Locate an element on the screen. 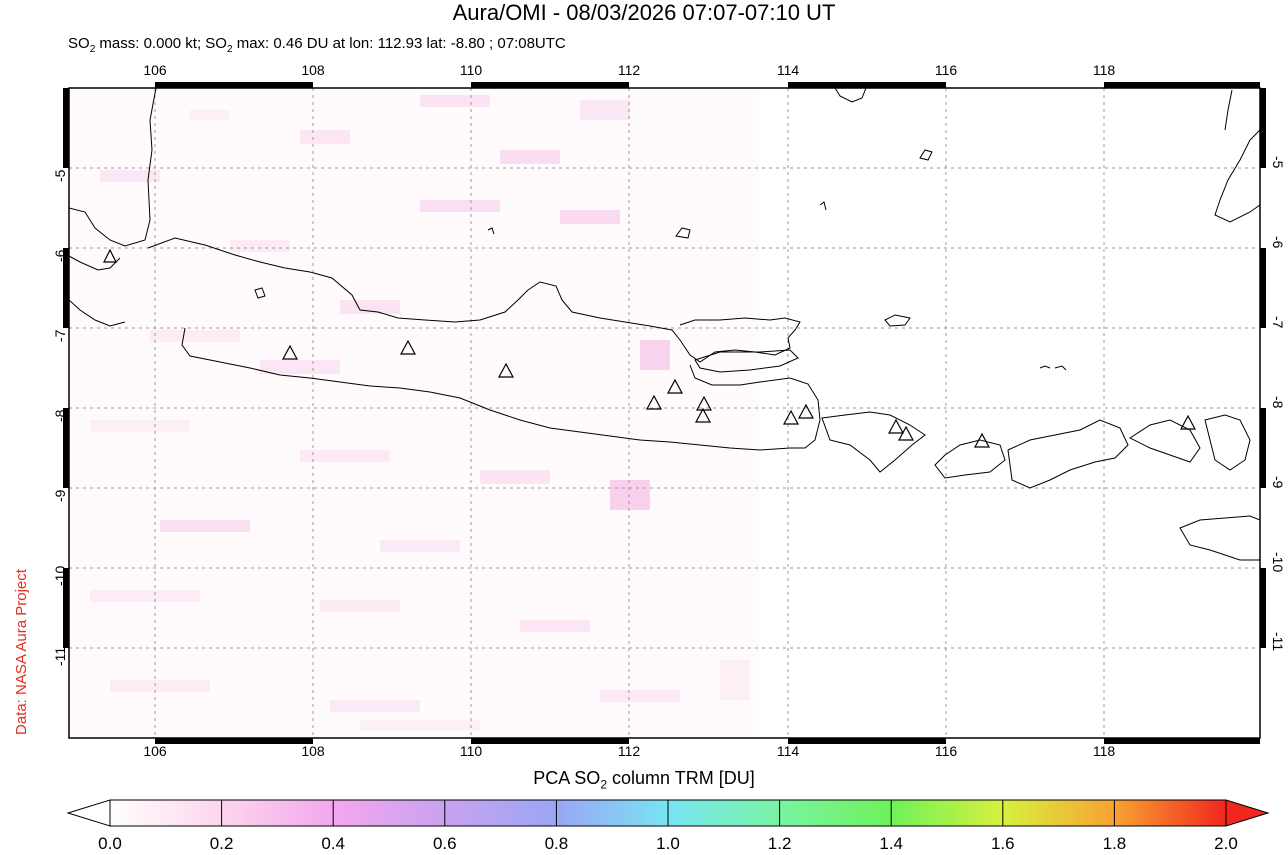 This screenshot has height=855, width=1288. lat-tick-left: -10 is located at coordinates (60, 575).